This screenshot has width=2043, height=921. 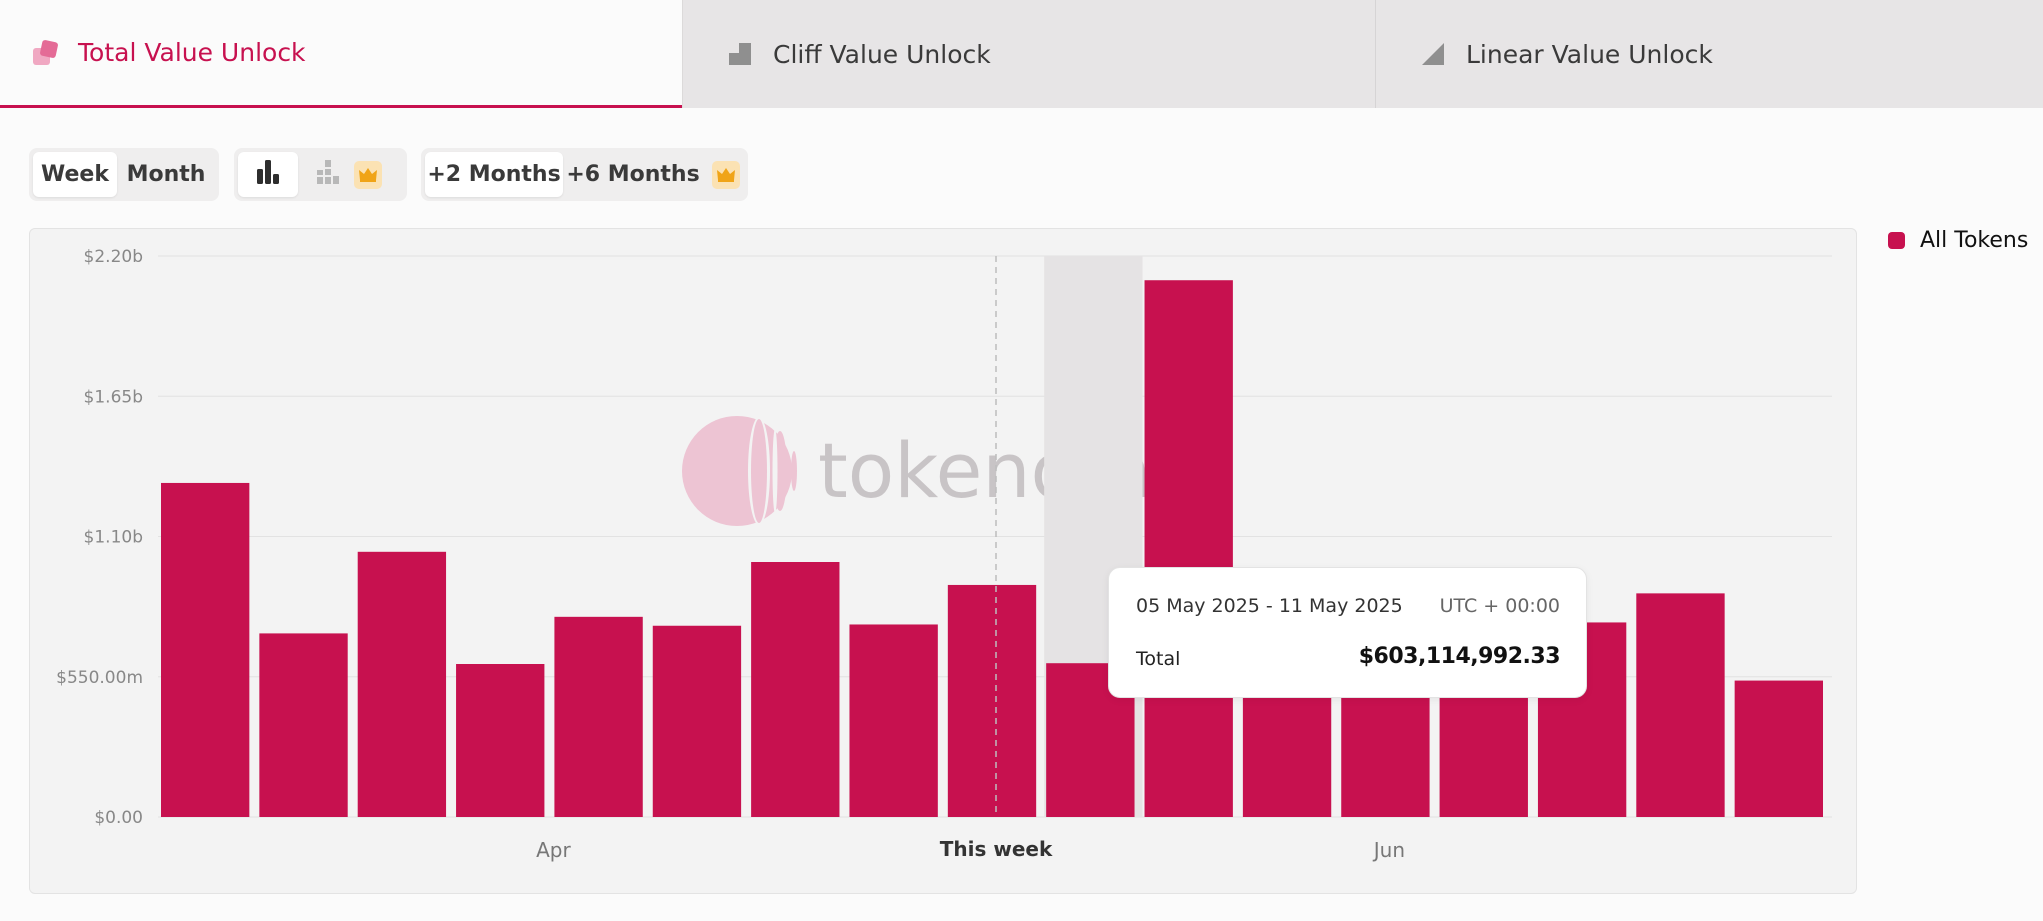 What do you see at coordinates (45, 52) in the screenshot?
I see `total-unlock-icon` at bounding box center [45, 52].